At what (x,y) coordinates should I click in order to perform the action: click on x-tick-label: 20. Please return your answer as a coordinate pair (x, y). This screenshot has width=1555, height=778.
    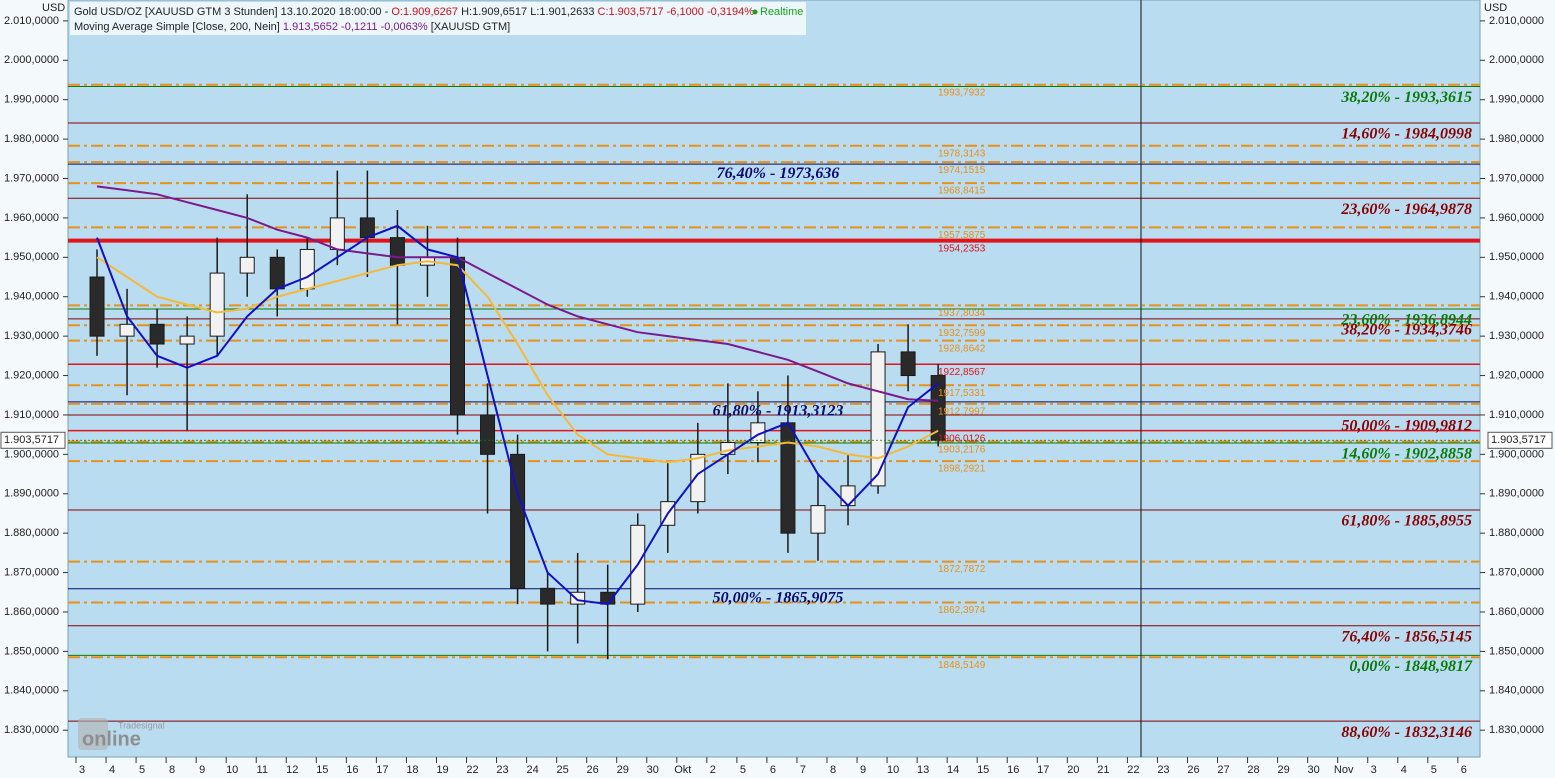
    Looking at the image, I should click on (1073, 770).